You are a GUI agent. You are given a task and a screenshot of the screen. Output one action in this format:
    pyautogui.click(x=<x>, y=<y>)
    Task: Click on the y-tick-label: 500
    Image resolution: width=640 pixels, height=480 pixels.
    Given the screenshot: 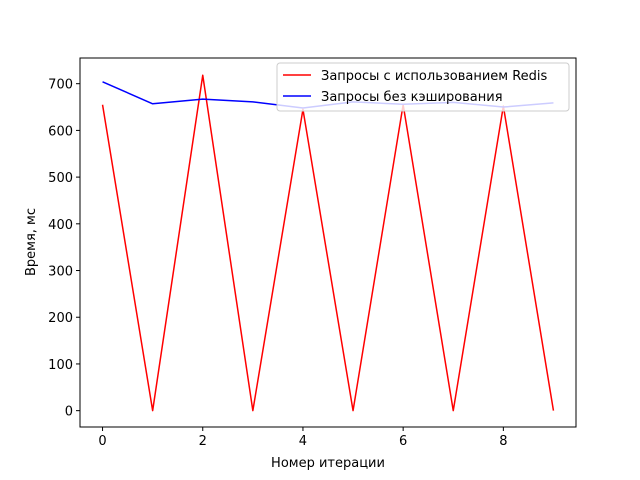 What is the action you would take?
    pyautogui.click(x=60, y=178)
    